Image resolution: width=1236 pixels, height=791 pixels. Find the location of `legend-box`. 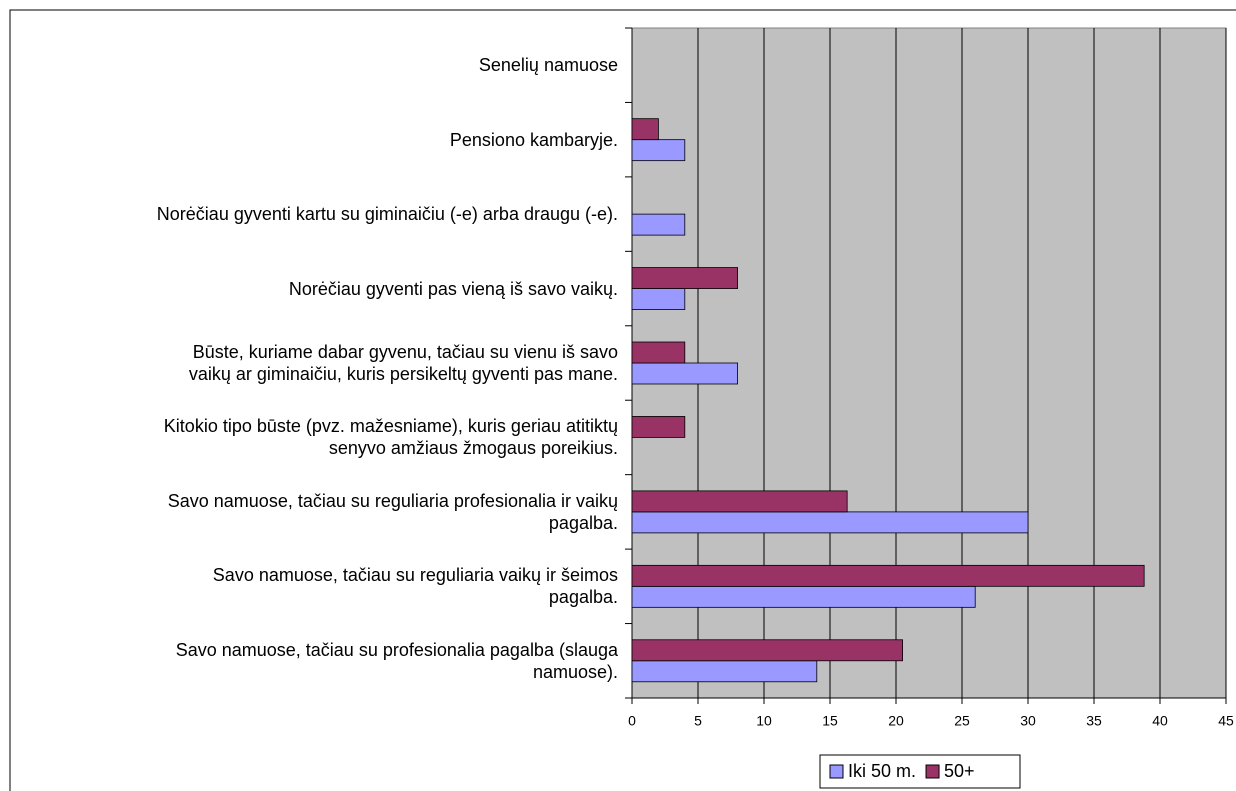

legend-box is located at coordinates (920, 771).